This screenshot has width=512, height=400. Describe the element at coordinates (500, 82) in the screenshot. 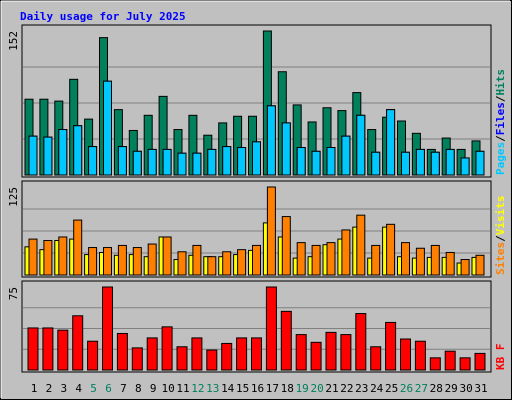

I see `legend-entry: Hits` at that location.